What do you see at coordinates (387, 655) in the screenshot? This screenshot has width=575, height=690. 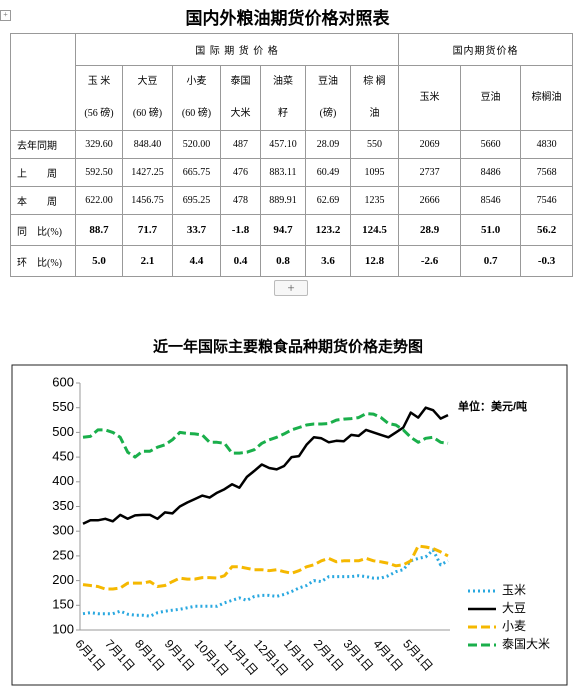 I see `x-tick-label: 4月1日` at bounding box center [387, 655].